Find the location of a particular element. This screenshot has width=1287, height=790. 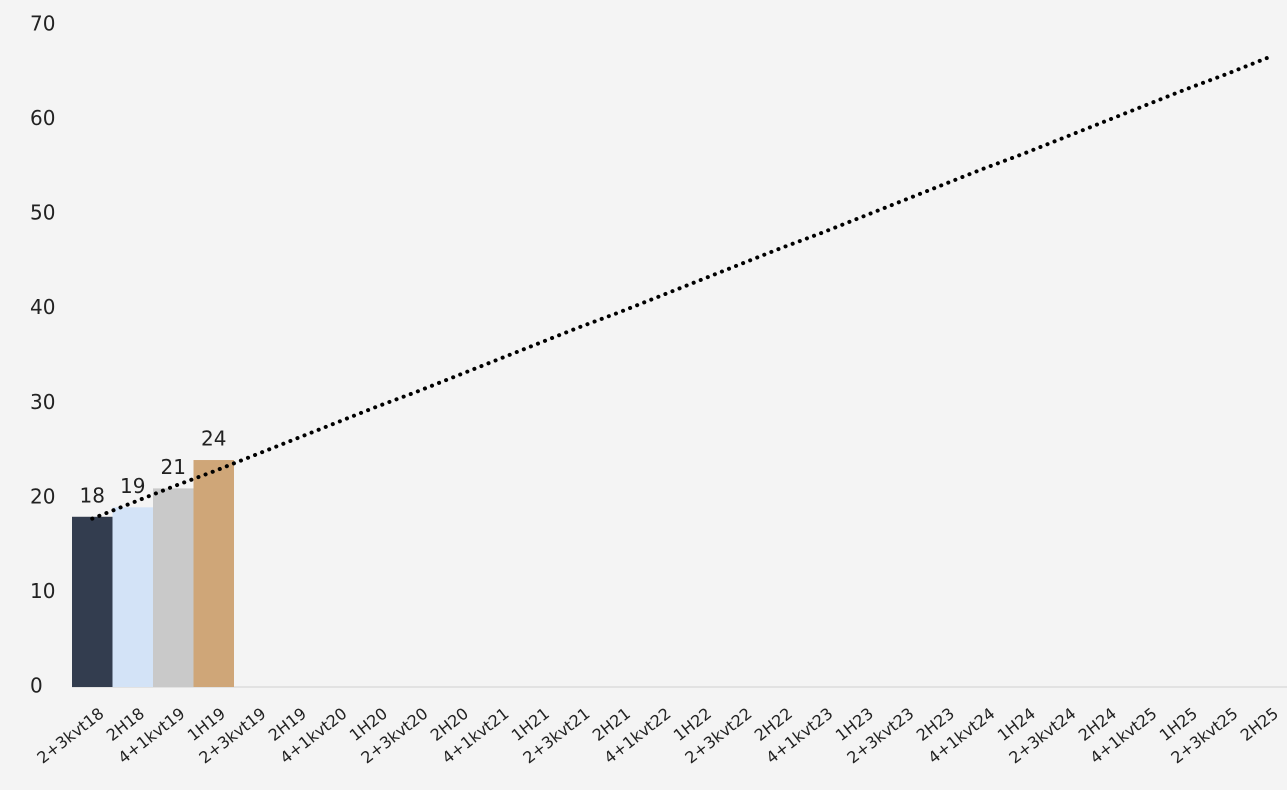

y-tick-label: 0 is located at coordinates (36, 686).